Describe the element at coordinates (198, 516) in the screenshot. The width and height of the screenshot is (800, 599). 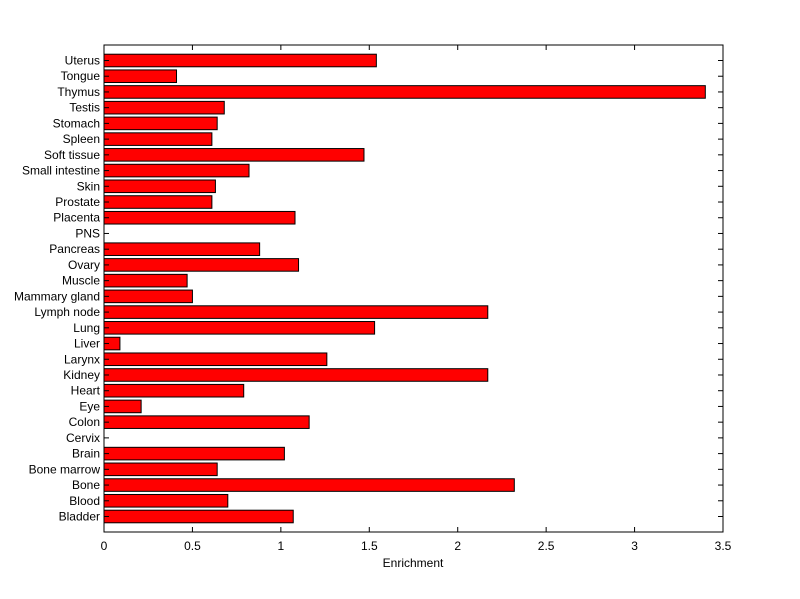
I see `bar-bladder` at that location.